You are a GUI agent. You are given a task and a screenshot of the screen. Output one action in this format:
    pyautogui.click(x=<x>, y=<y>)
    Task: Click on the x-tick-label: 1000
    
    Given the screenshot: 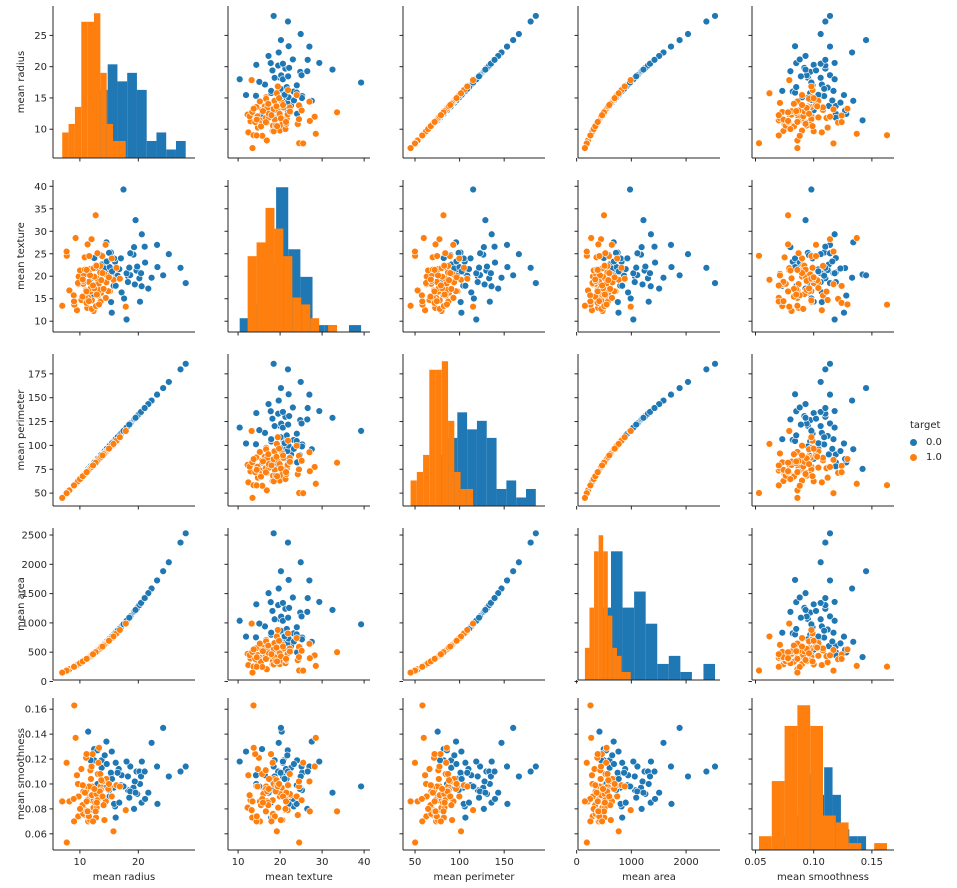 What is the action you would take?
    pyautogui.click(x=631, y=862)
    